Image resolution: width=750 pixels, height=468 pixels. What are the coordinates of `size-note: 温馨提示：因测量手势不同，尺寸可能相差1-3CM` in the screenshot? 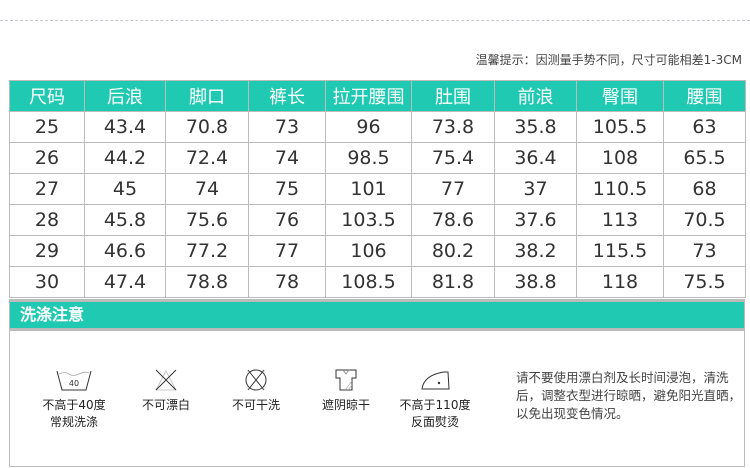 It's located at (608, 60).